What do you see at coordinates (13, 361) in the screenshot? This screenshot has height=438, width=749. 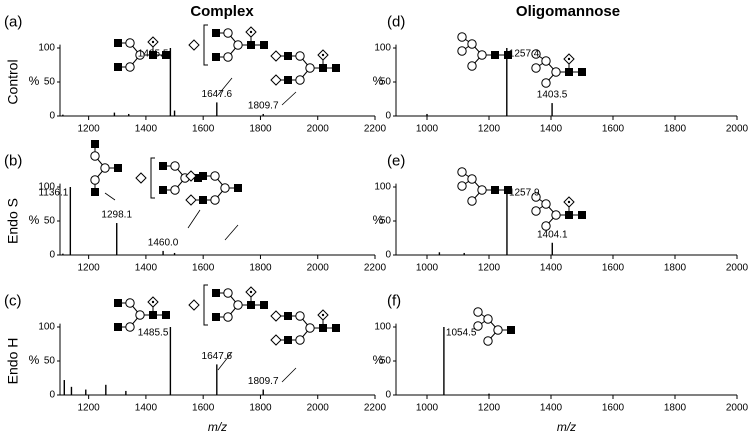 I see `row-label: Endo H` at bounding box center [13, 361].